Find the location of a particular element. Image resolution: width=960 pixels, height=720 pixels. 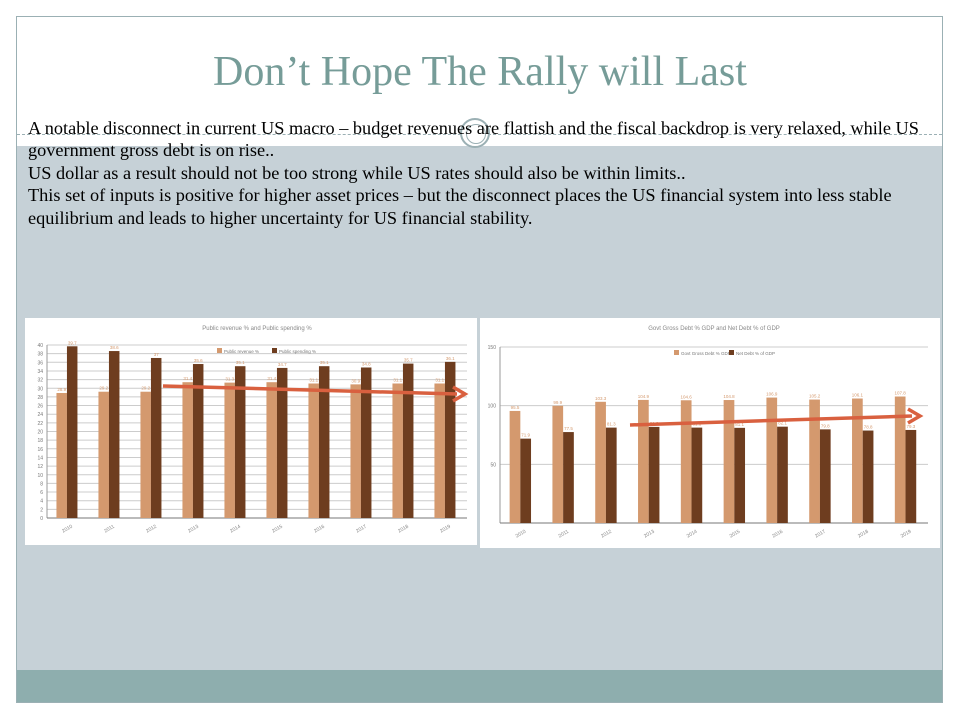

data-label: 81.3 is located at coordinates (611, 424).